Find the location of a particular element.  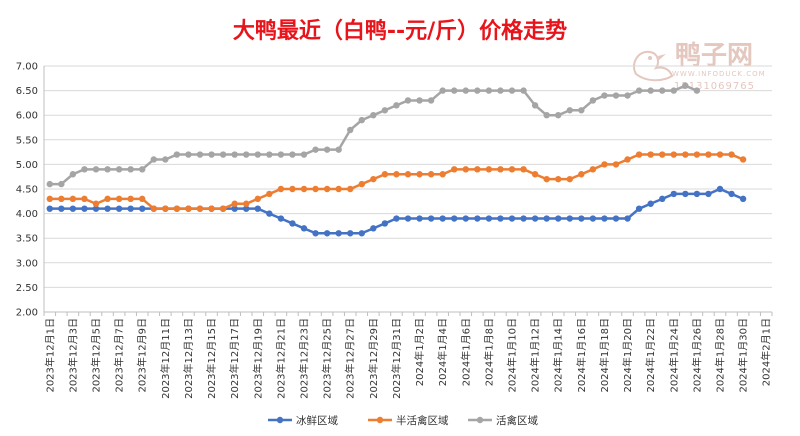

legend-label: 活禽区域 is located at coordinates (517, 420).